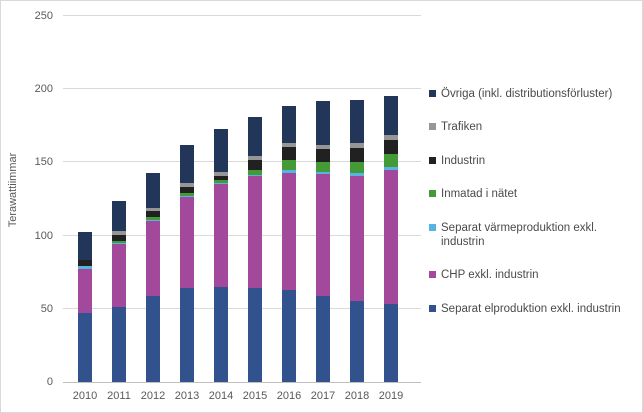  What do you see at coordinates (49, 382) in the screenshot?
I see `y-tick-label: 0` at bounding box center [49, 382].